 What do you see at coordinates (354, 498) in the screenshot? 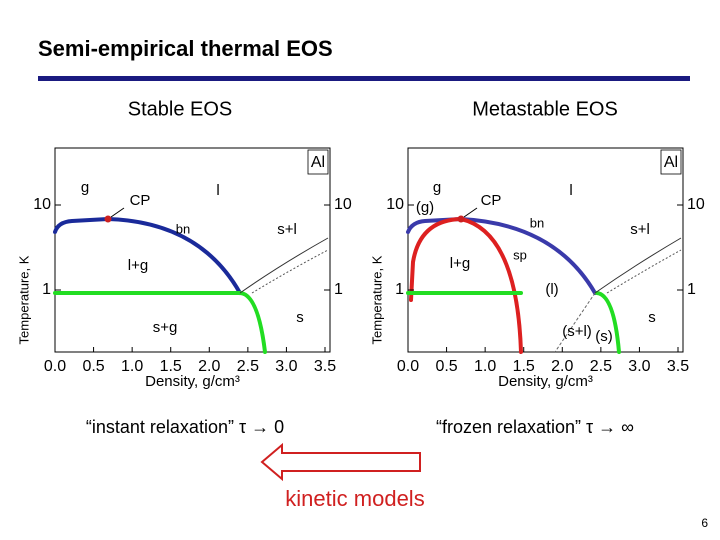
I see `arrow-label: kinetic models` at bounding box center [354, 498].